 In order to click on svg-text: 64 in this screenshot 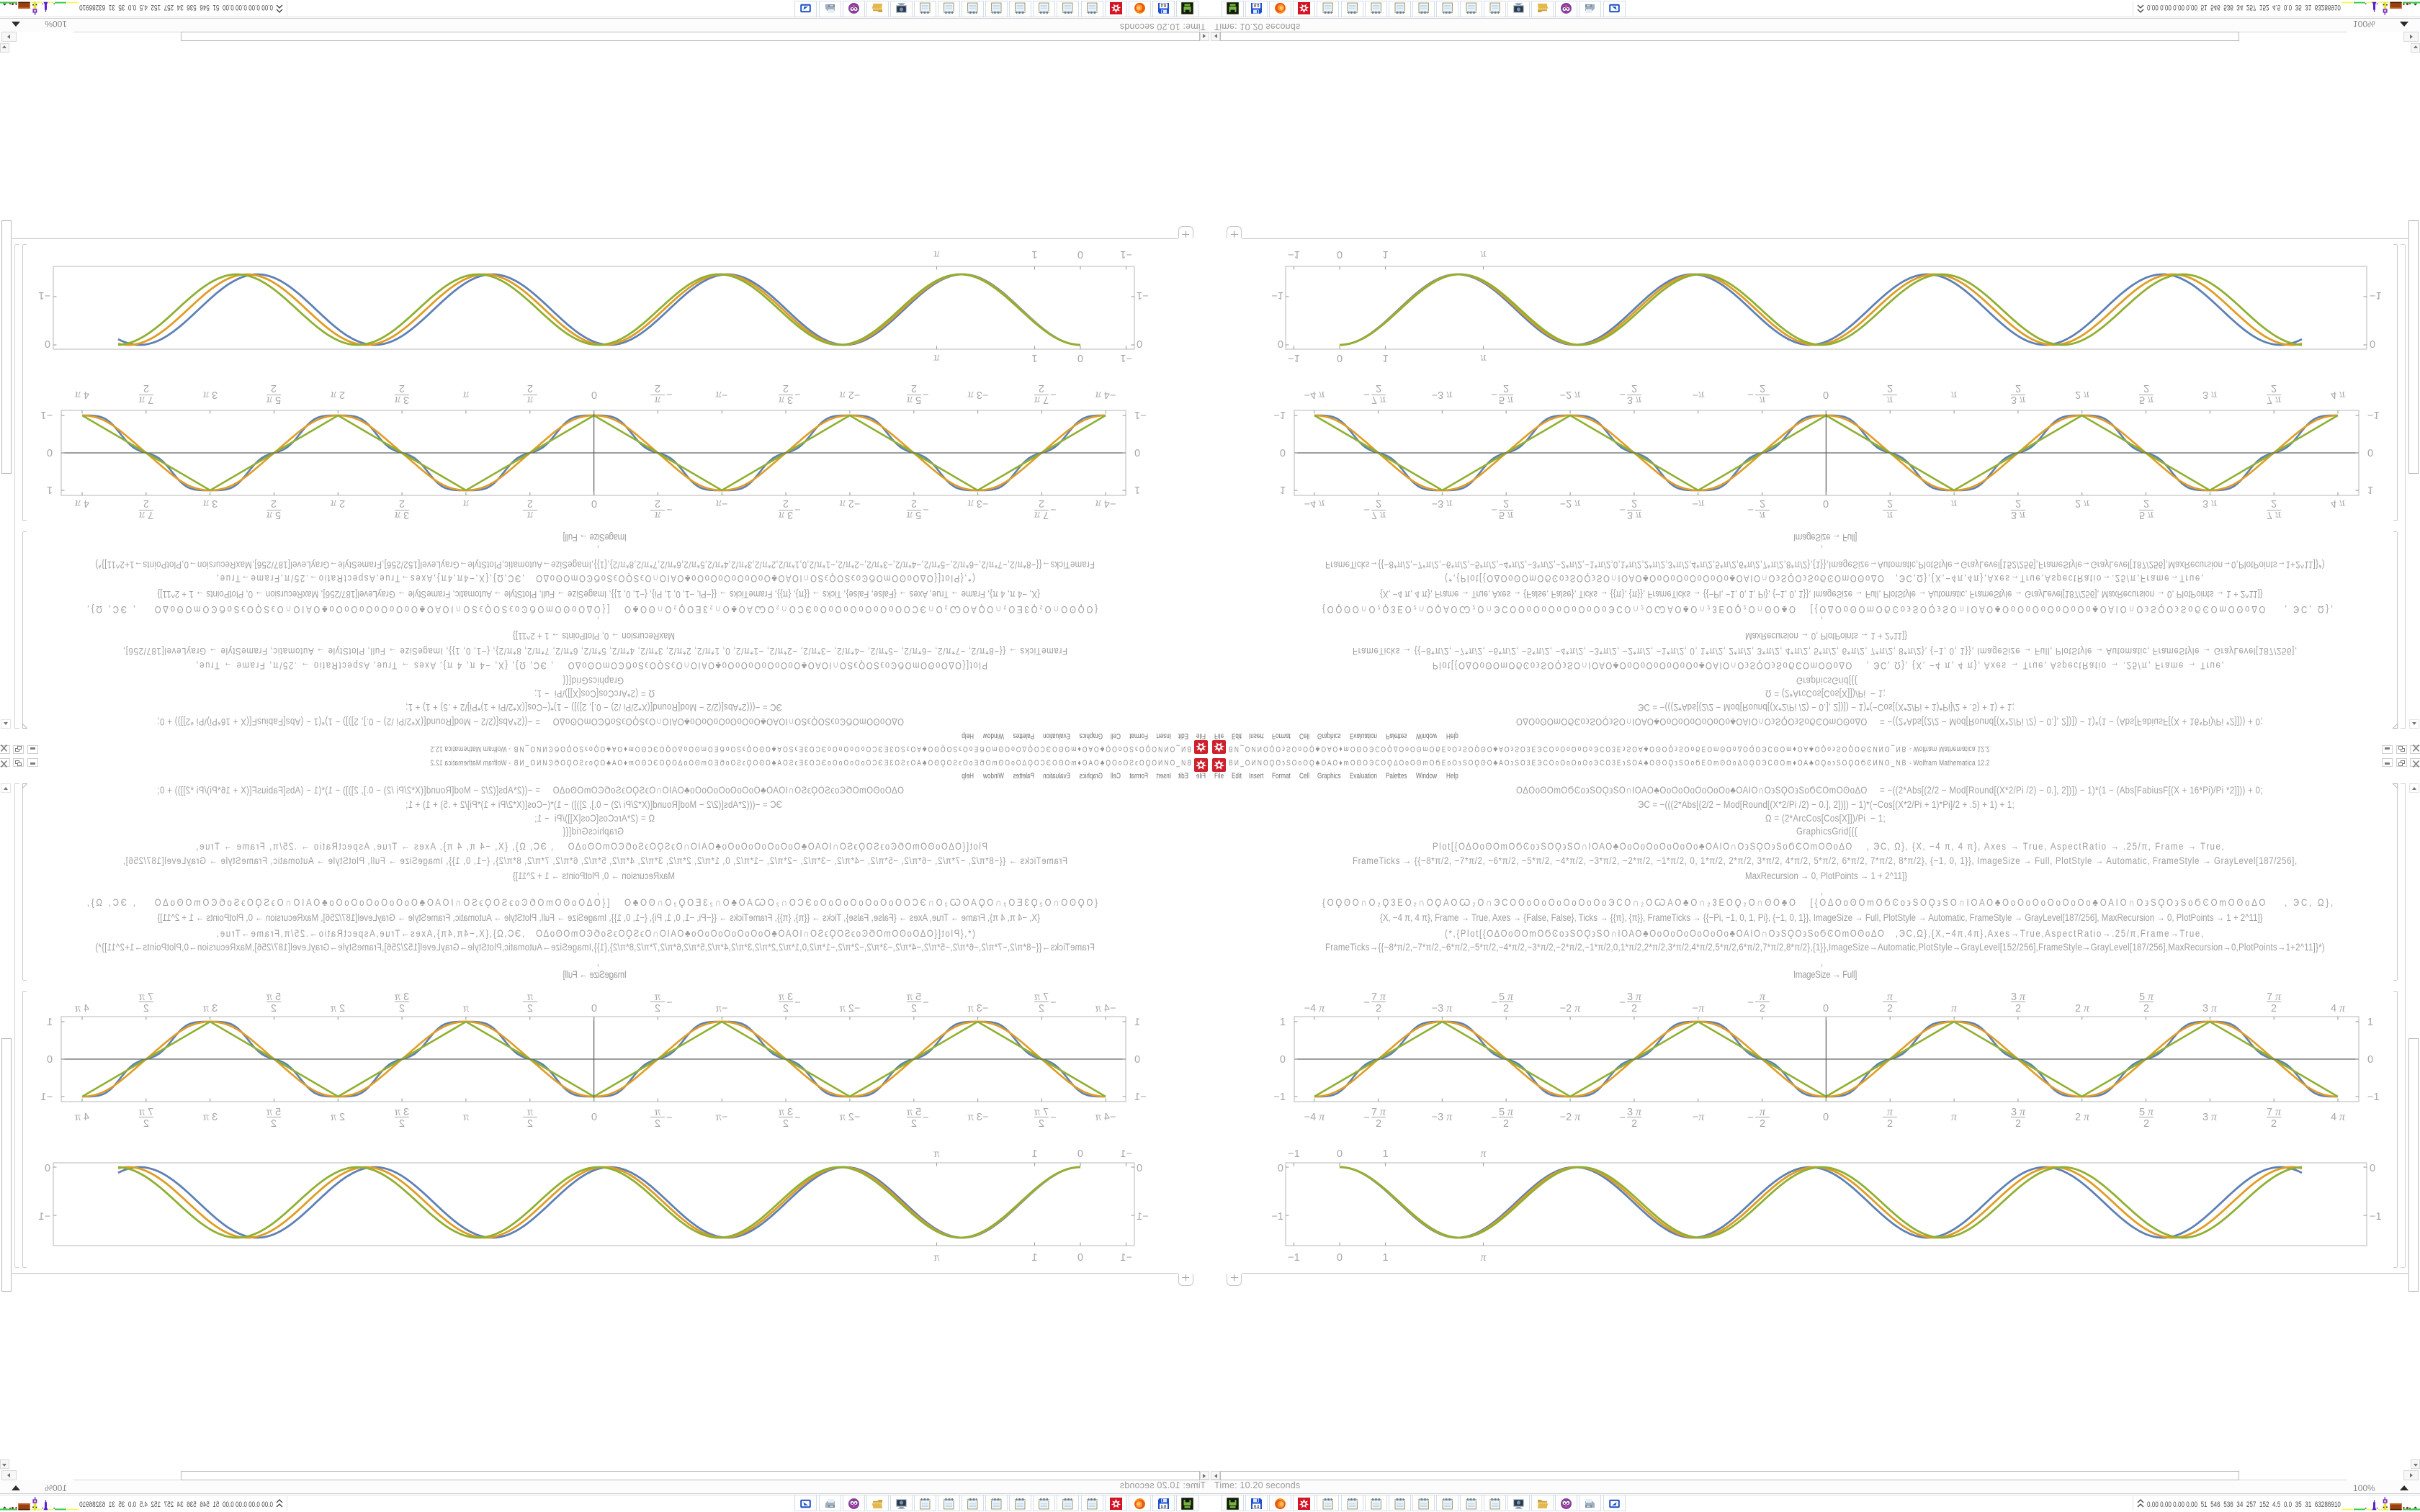, I will do `click(1257, 1506)`.